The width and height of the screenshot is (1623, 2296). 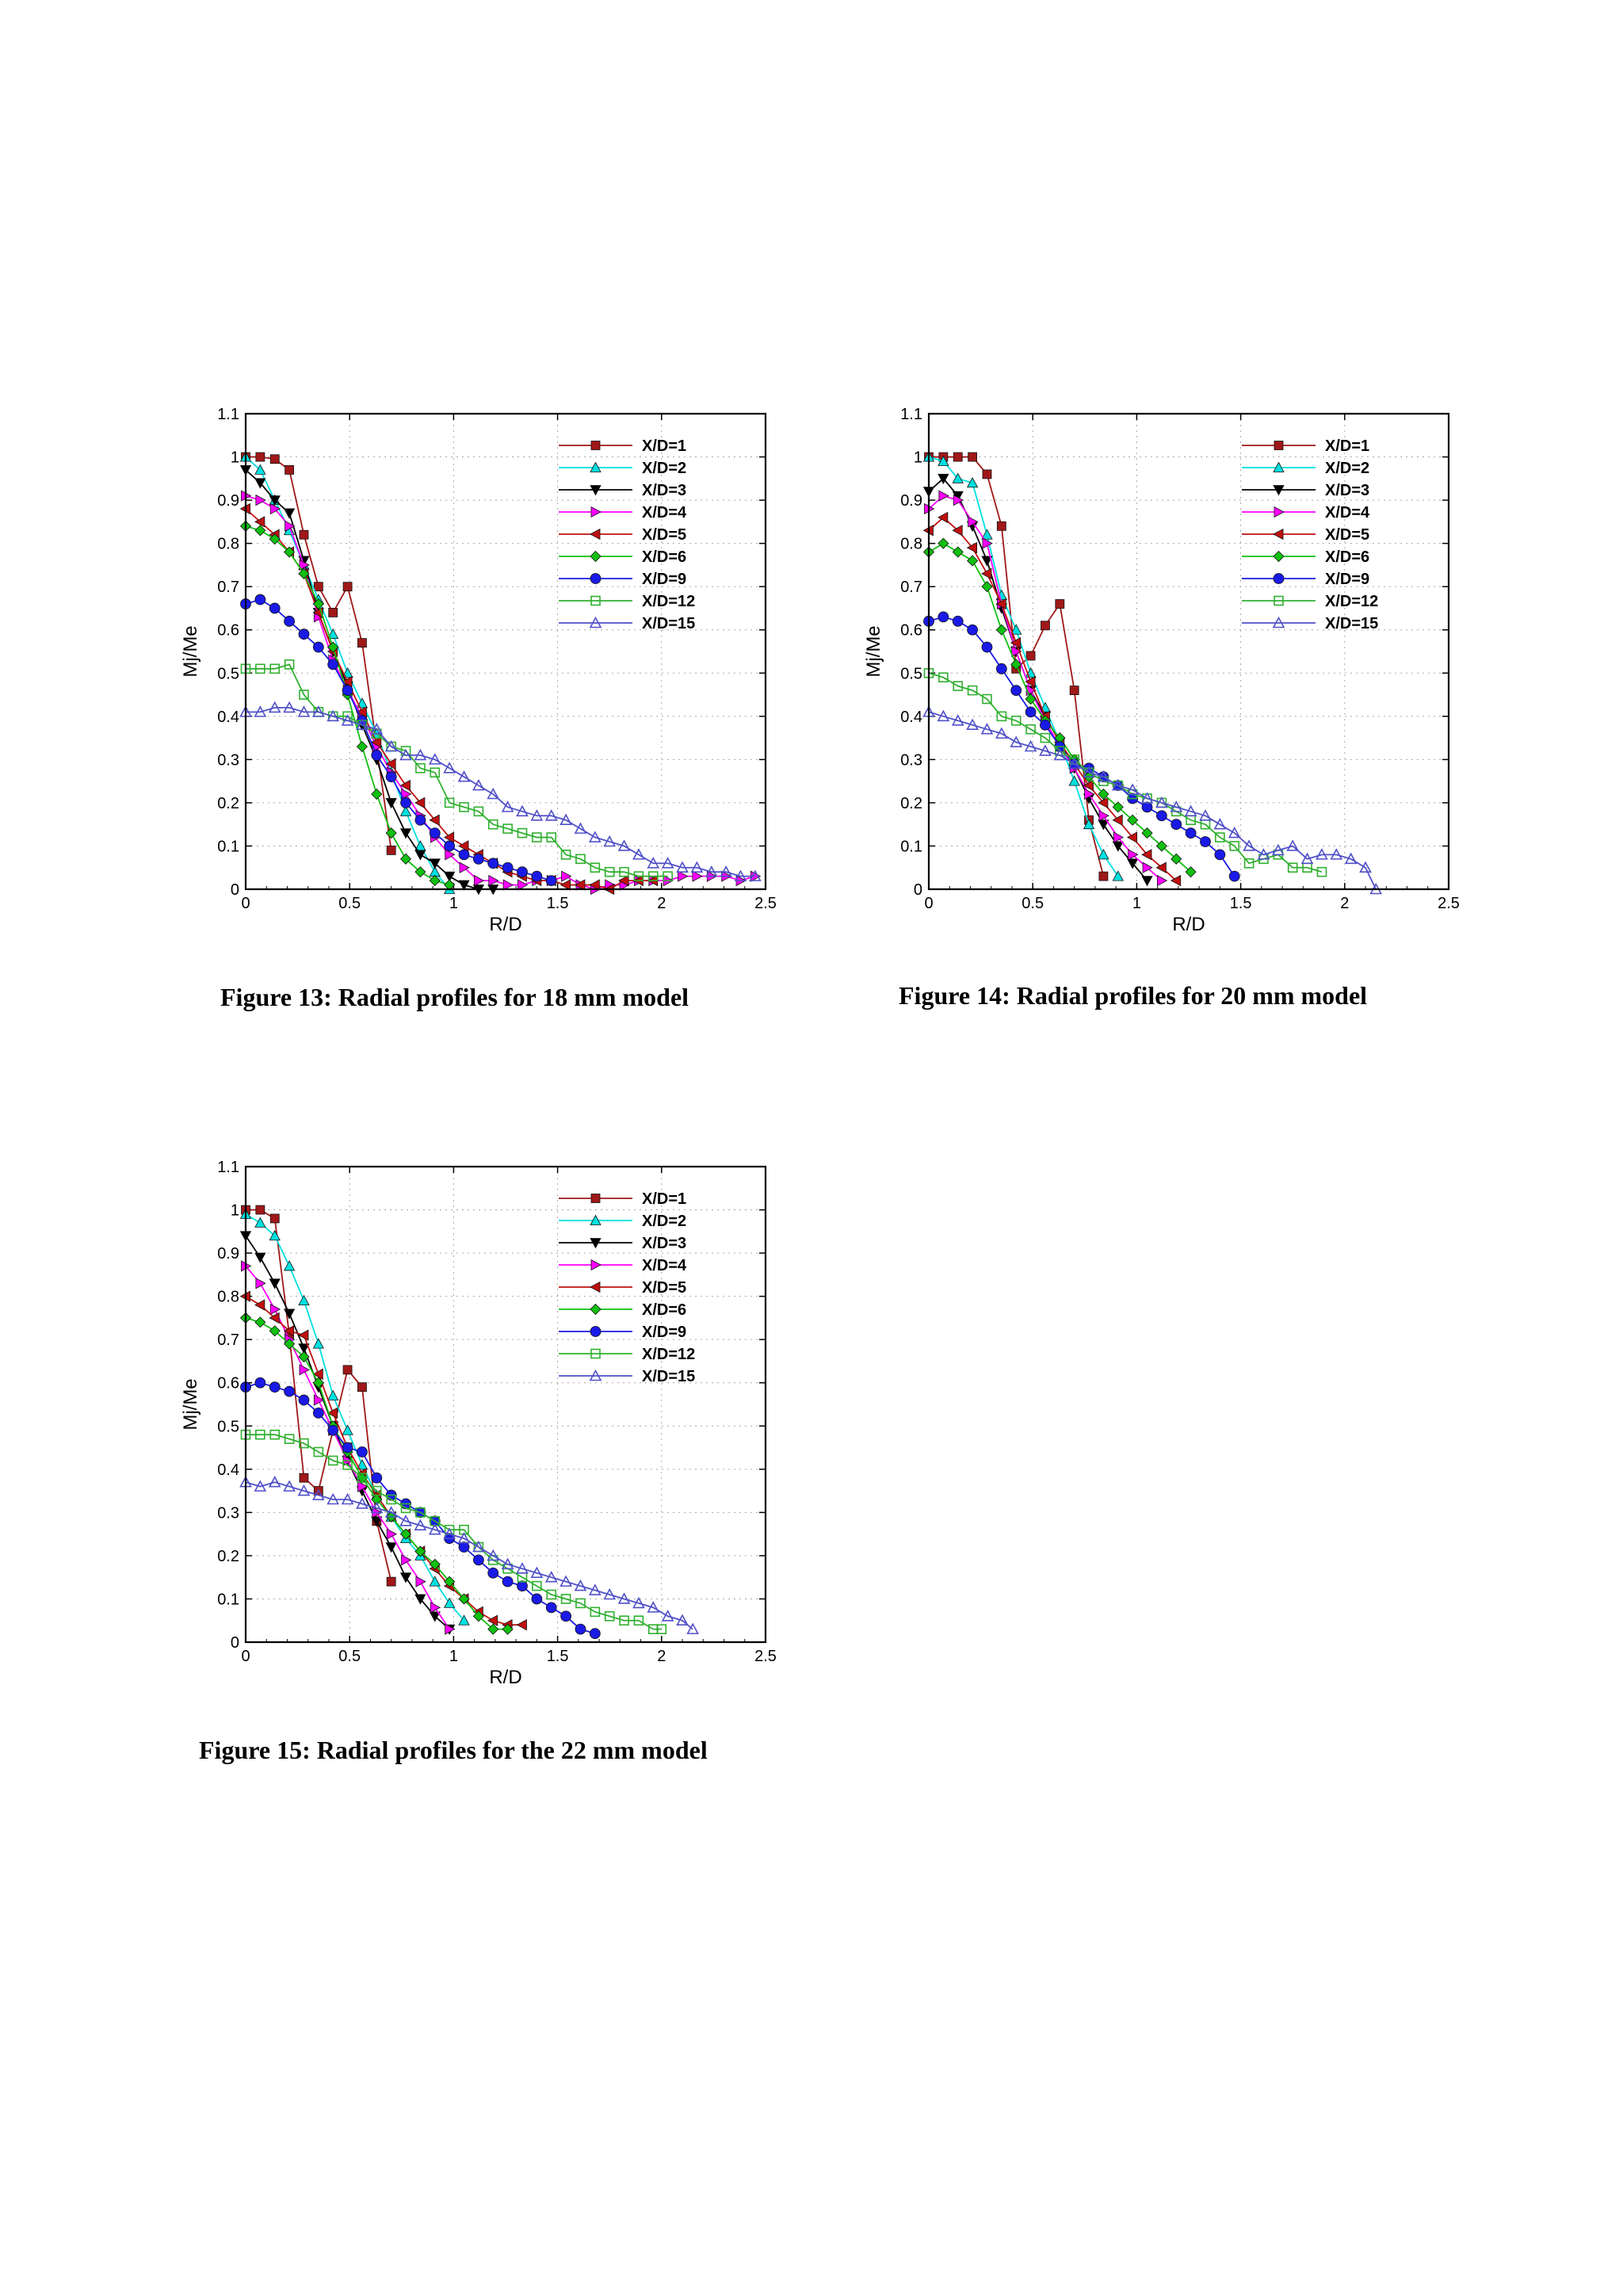 I want to click on legend-label: X/D=1, so click(x=664, y=1199).